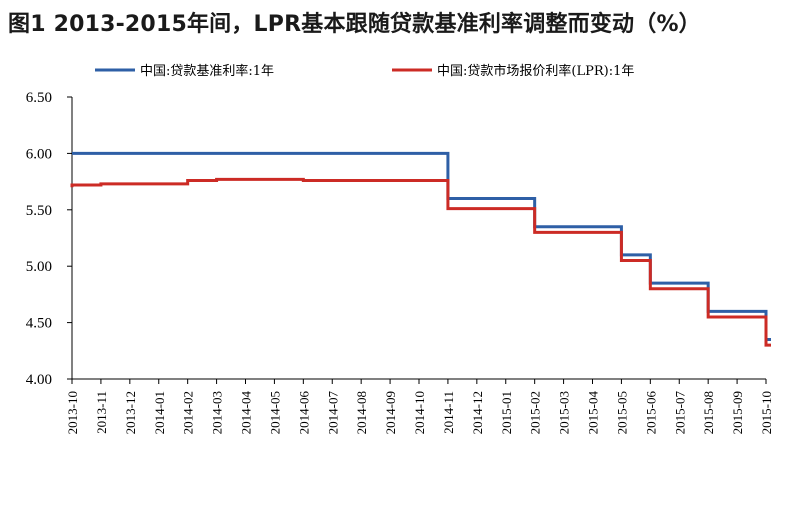  I want to click on x-tick-label: 2014-11, so click(448, 412).